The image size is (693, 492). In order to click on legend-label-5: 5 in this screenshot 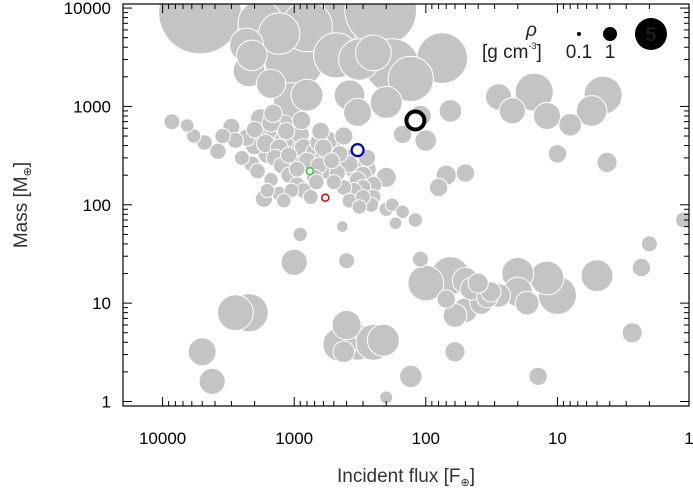, I will do `click(651, 35)`.